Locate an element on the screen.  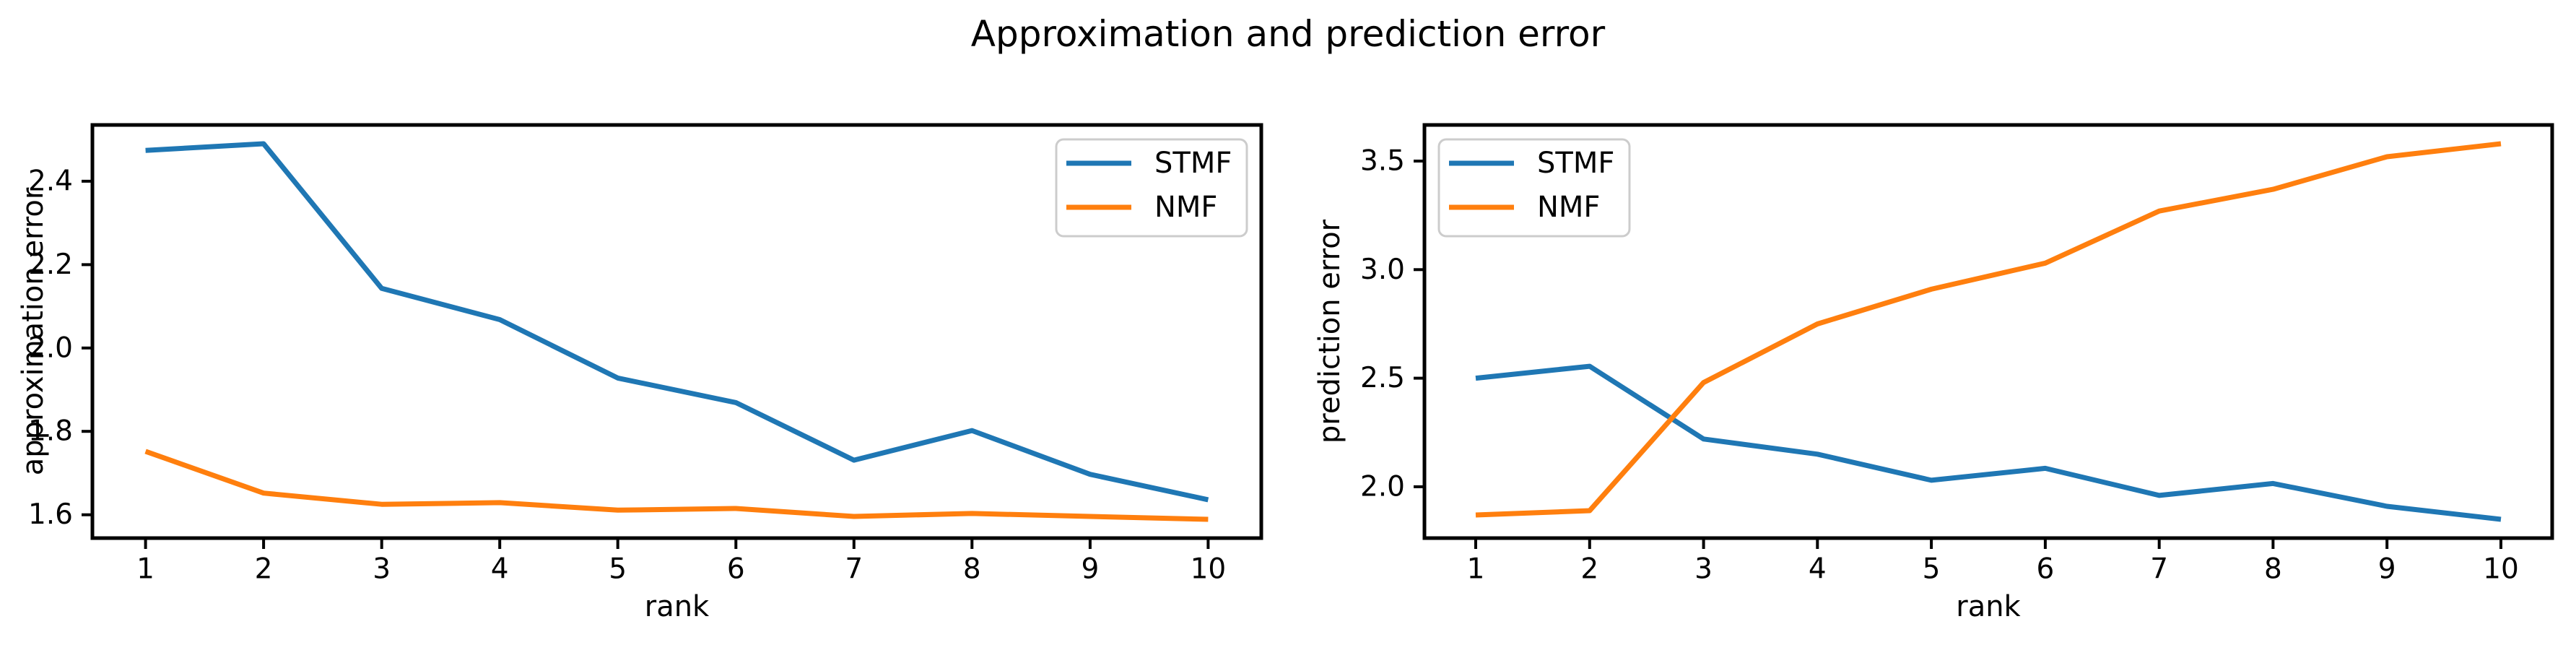
y-axis-label: approximation error is located at coordinates (33, 331).